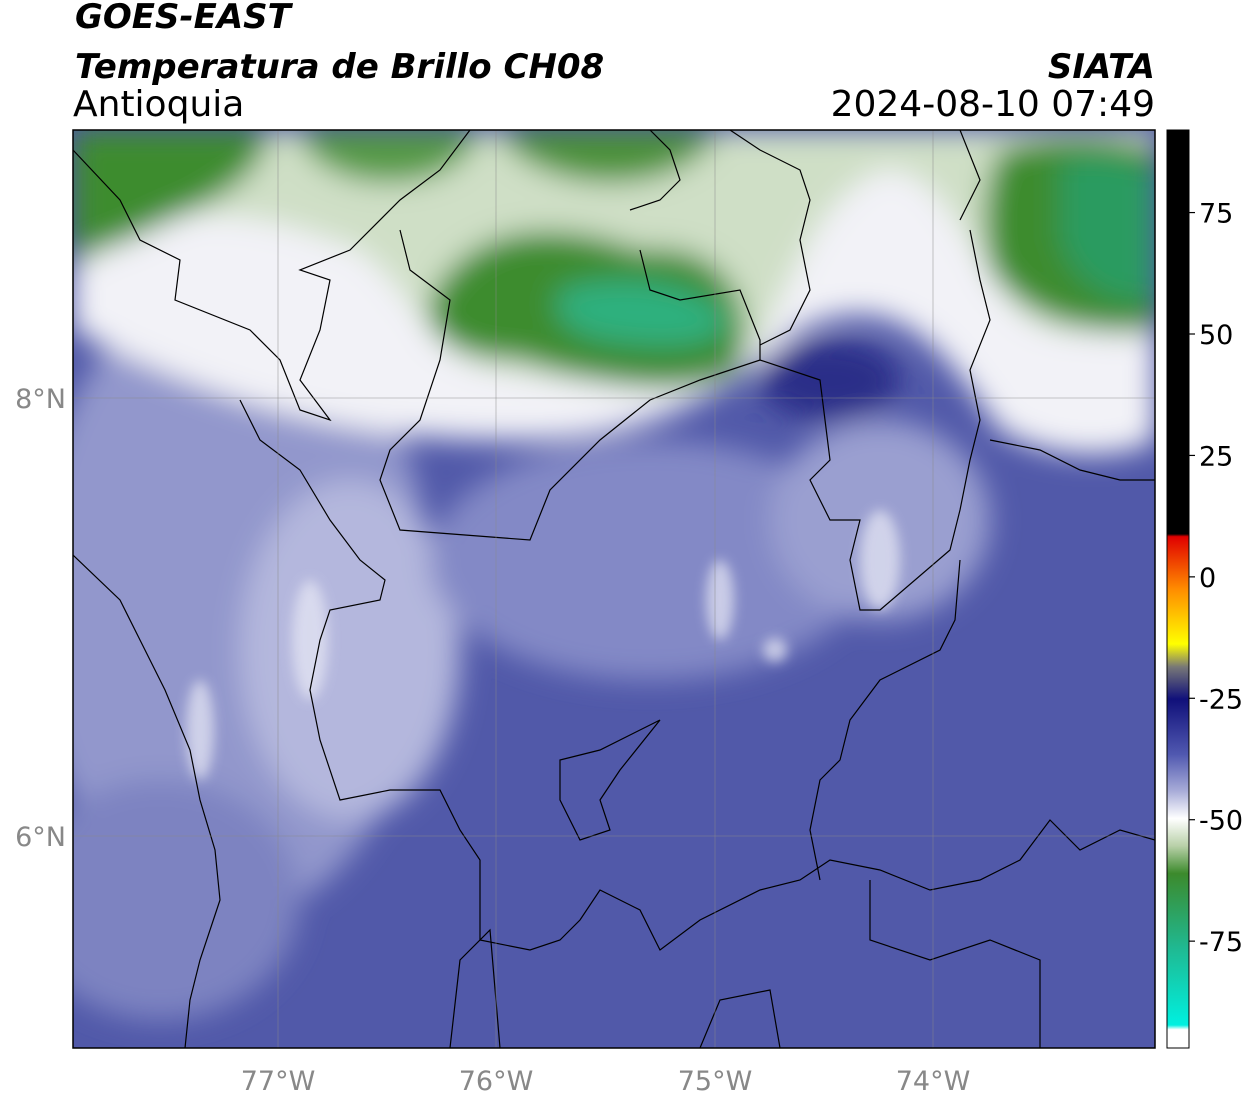  Describe the element at coordinates (158, 104) in the screenshot. I see `region: Antioquia` at that location.